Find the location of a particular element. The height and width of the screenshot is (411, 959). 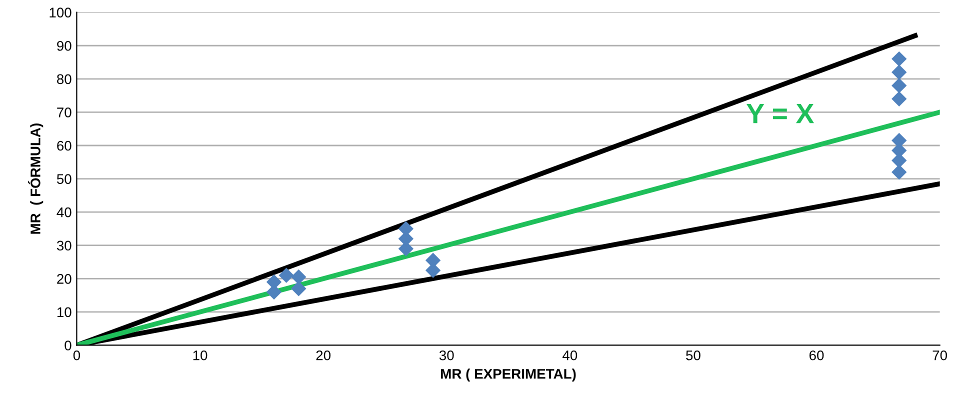

y-tick-label: 30 is located at coordinates (64, 245).